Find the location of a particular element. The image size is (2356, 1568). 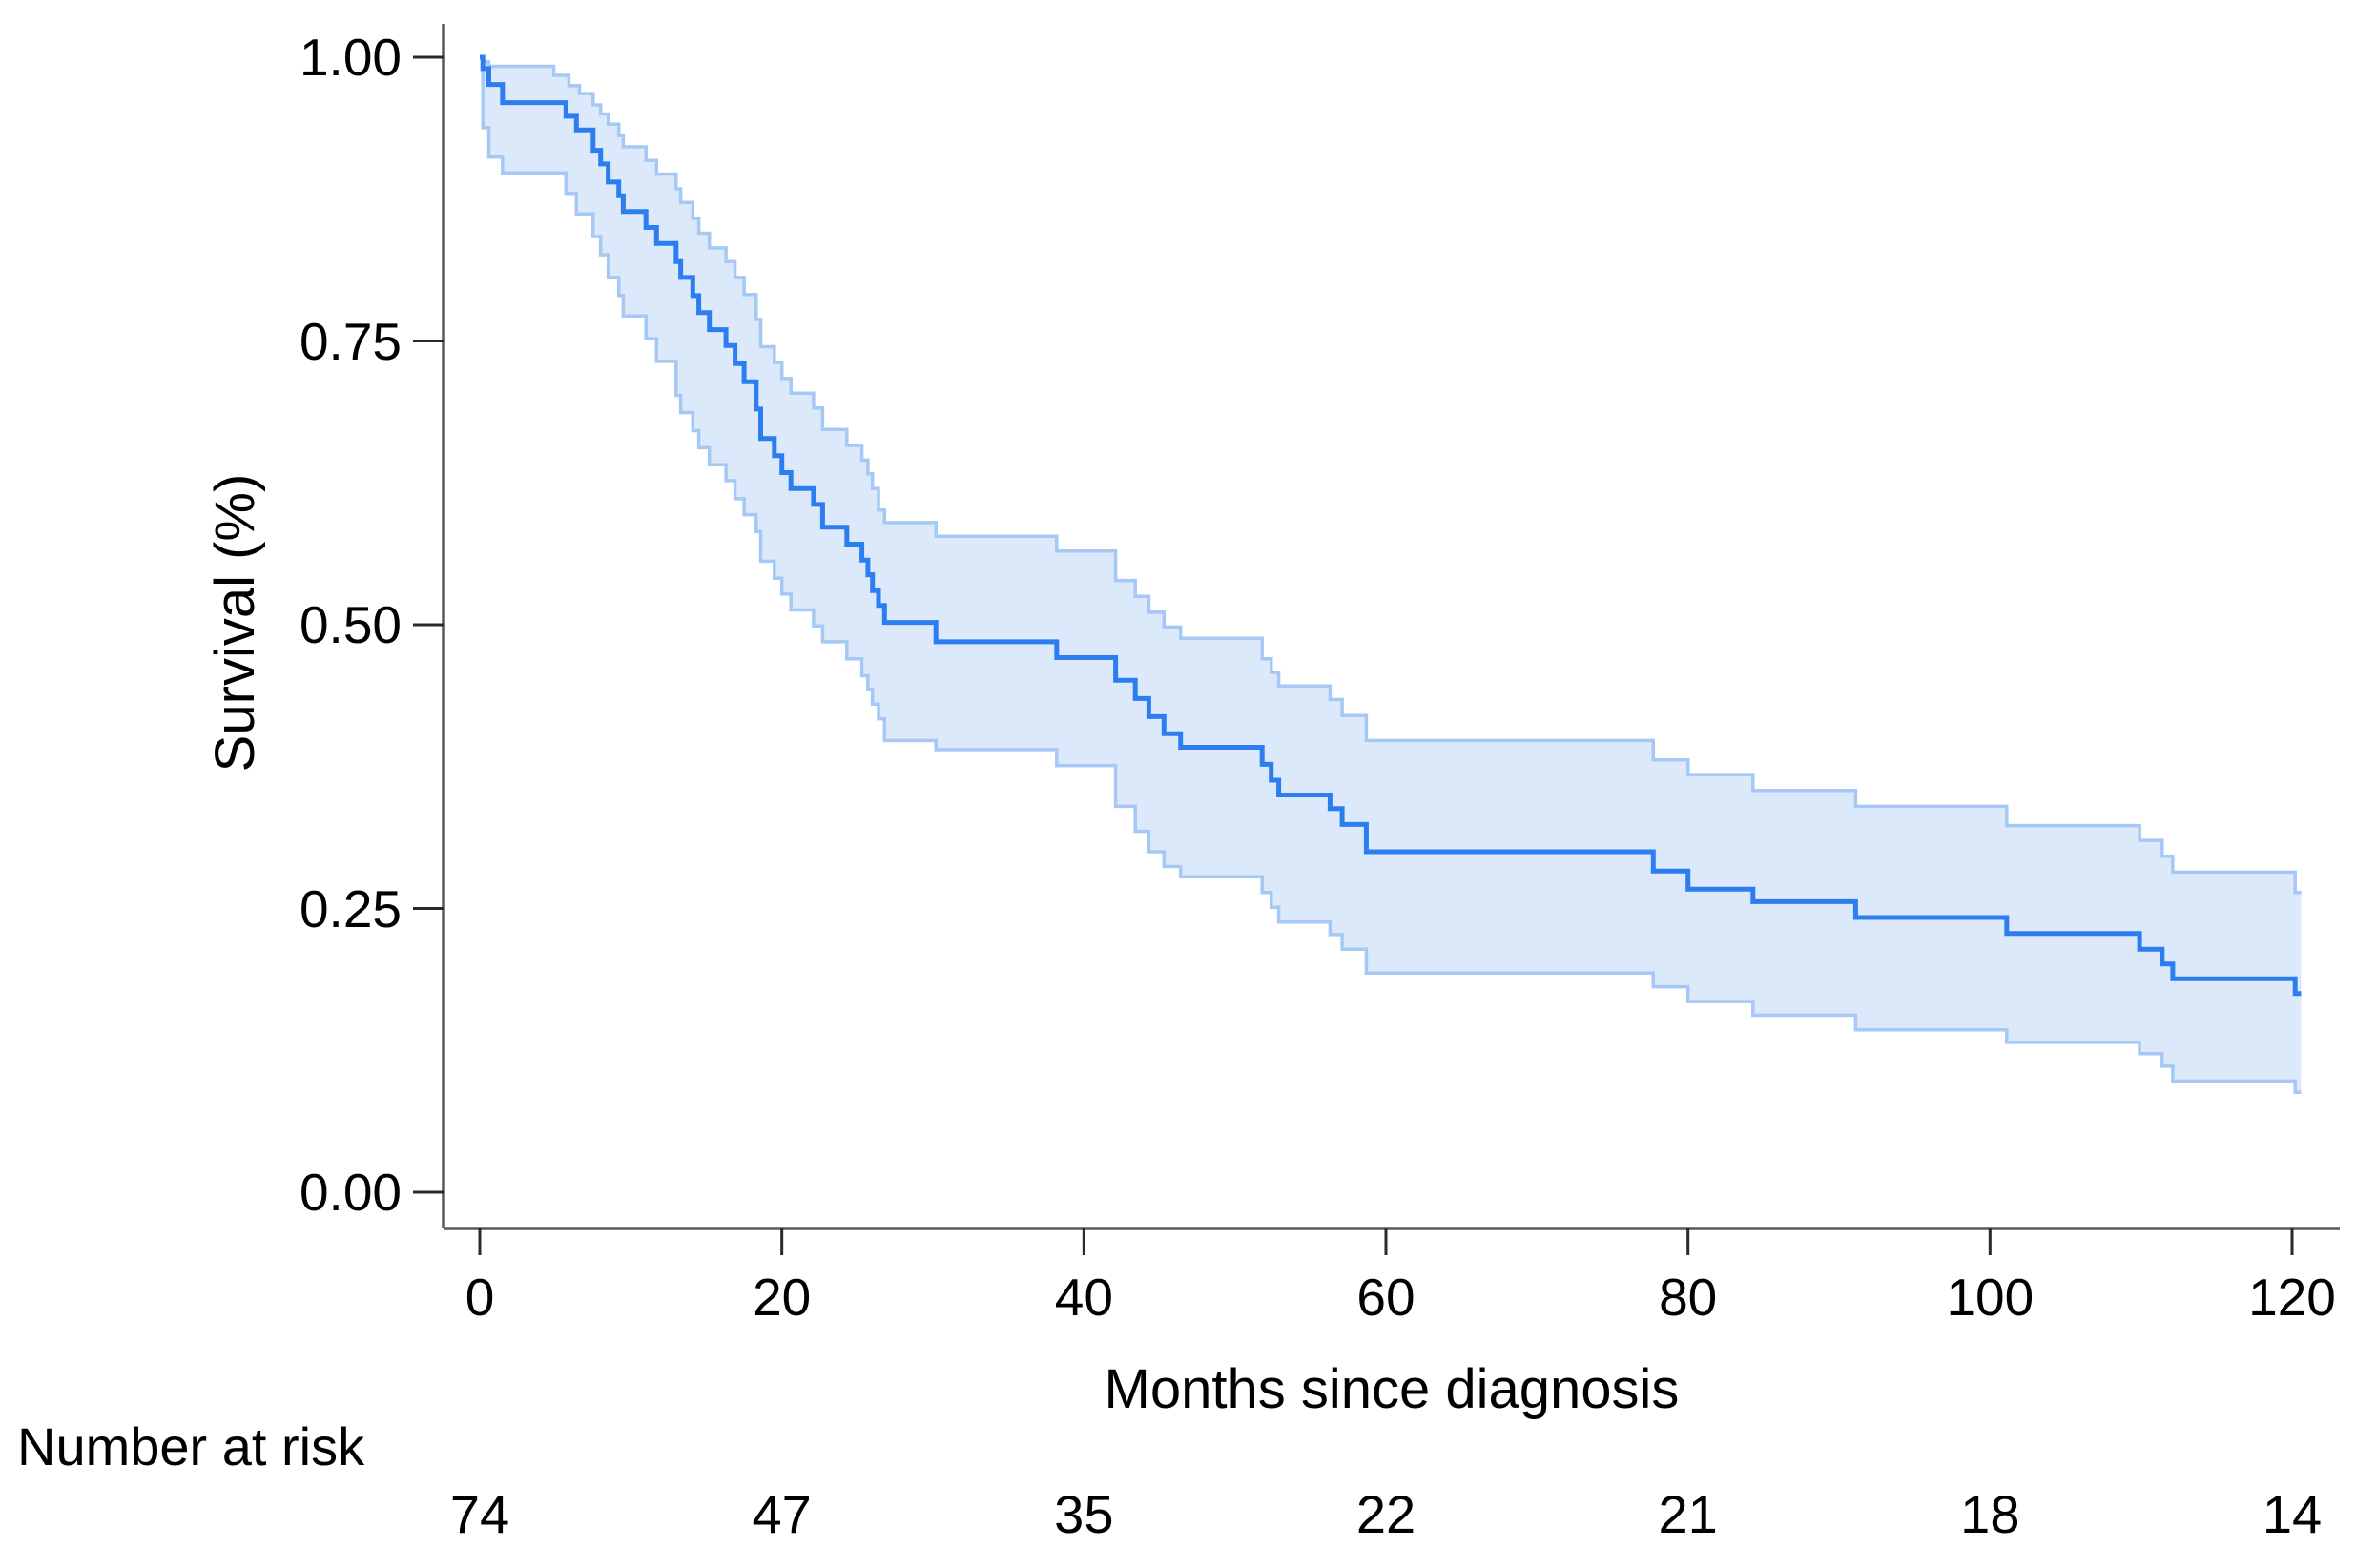

x-tick-label: 20 is located at coordinates (782, 1297).